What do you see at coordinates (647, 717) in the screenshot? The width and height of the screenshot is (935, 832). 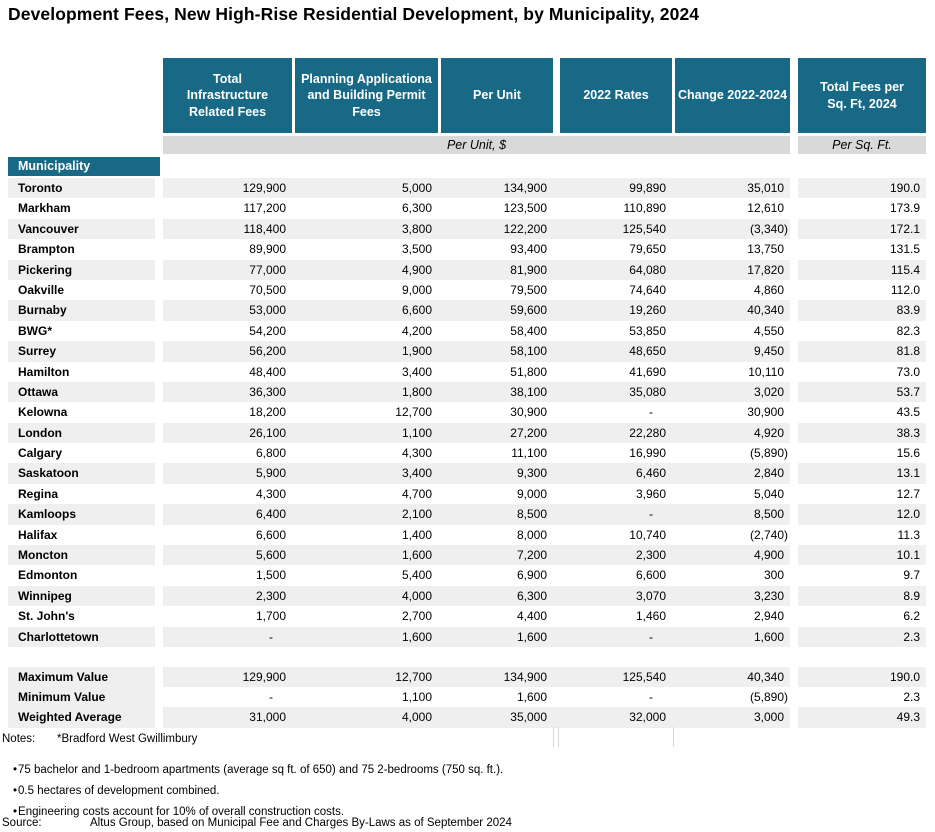 I see `value-cell: 32,000` at bounding box center [647, 717].